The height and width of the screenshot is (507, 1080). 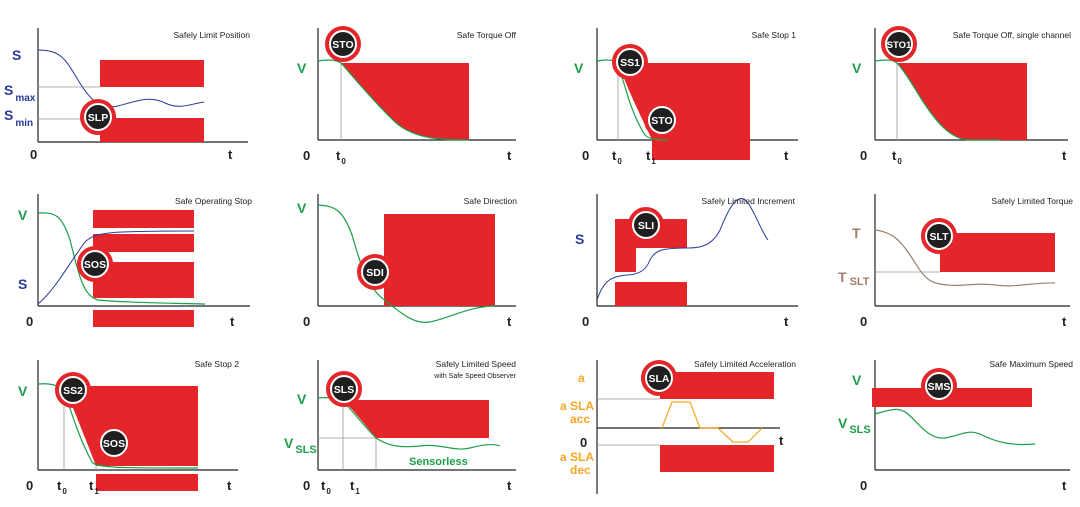 What do you see at coordinates (854, 278) in the screenshot?
I see `label-tslt: T SLT` at bounding box center [854, 278].